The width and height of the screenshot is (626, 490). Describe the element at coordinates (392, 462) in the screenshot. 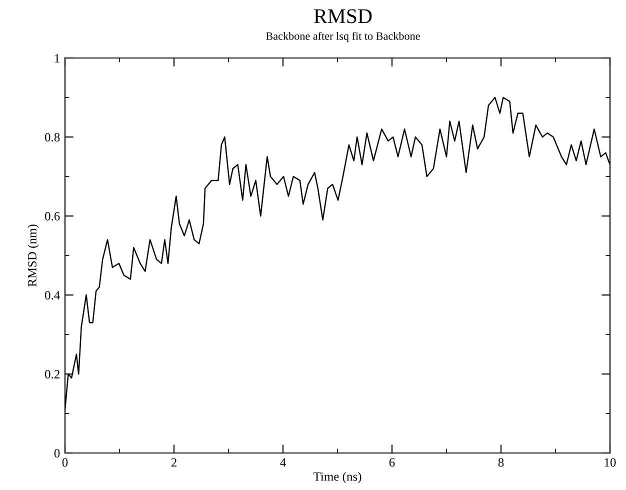

I see `x-tick-label: 6` at that location.